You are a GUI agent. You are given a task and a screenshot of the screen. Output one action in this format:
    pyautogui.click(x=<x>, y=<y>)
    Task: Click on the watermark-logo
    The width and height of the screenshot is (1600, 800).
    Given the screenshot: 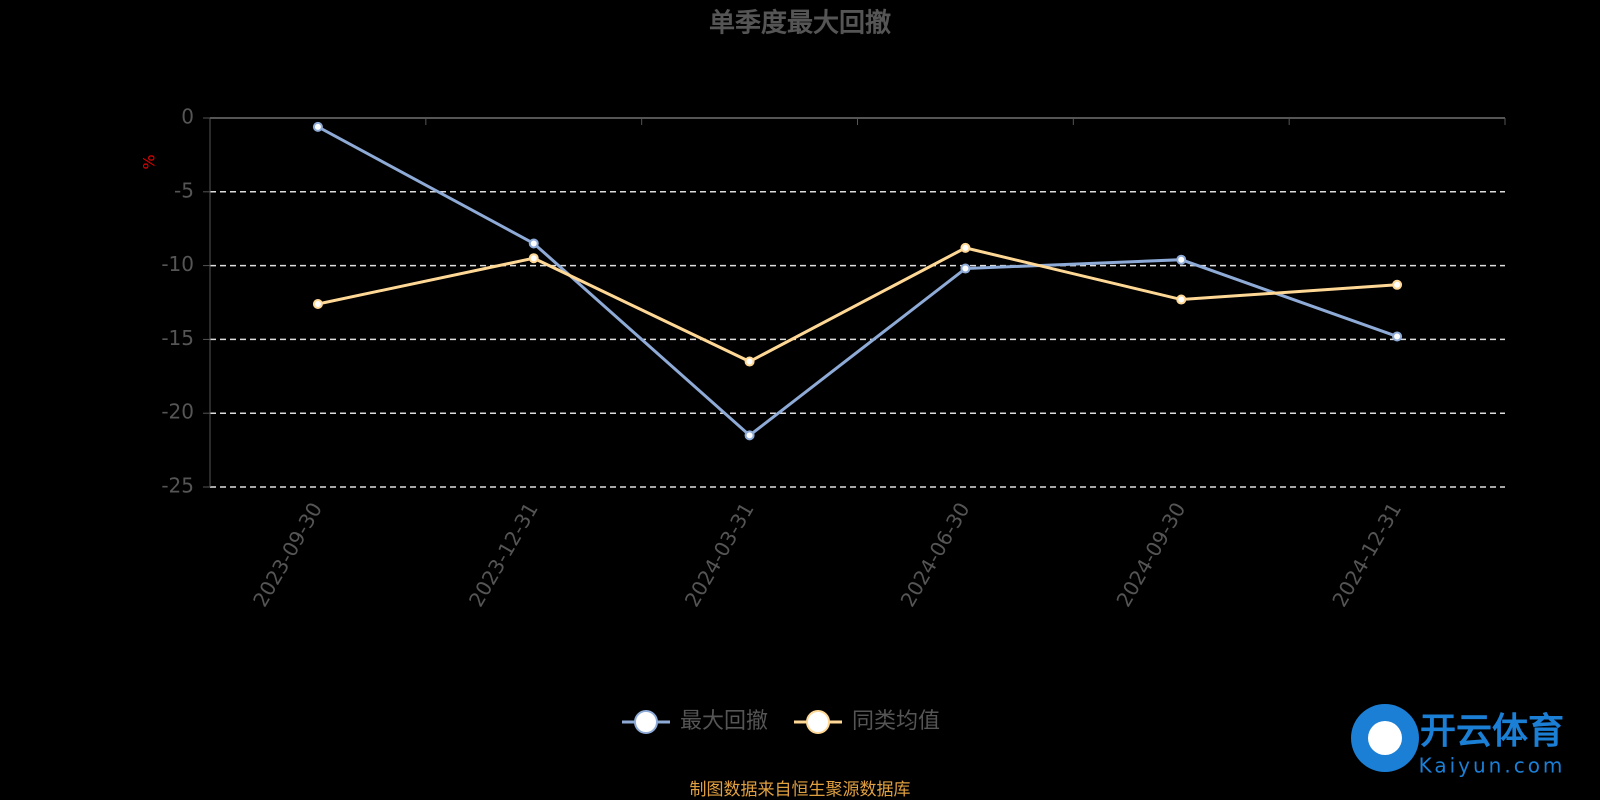 What is the action you would take?
    pyautogui.click(x=1385, y=738)
    